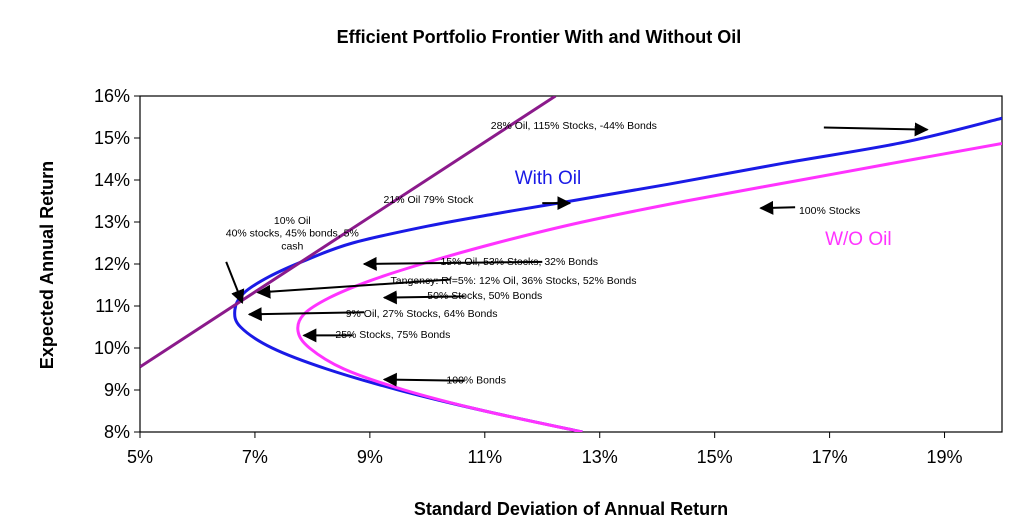  What do you see at coordinates (112, 306) in the screenshot?
I see `y-tick-label: 11%` at bounding box center [112, 306].